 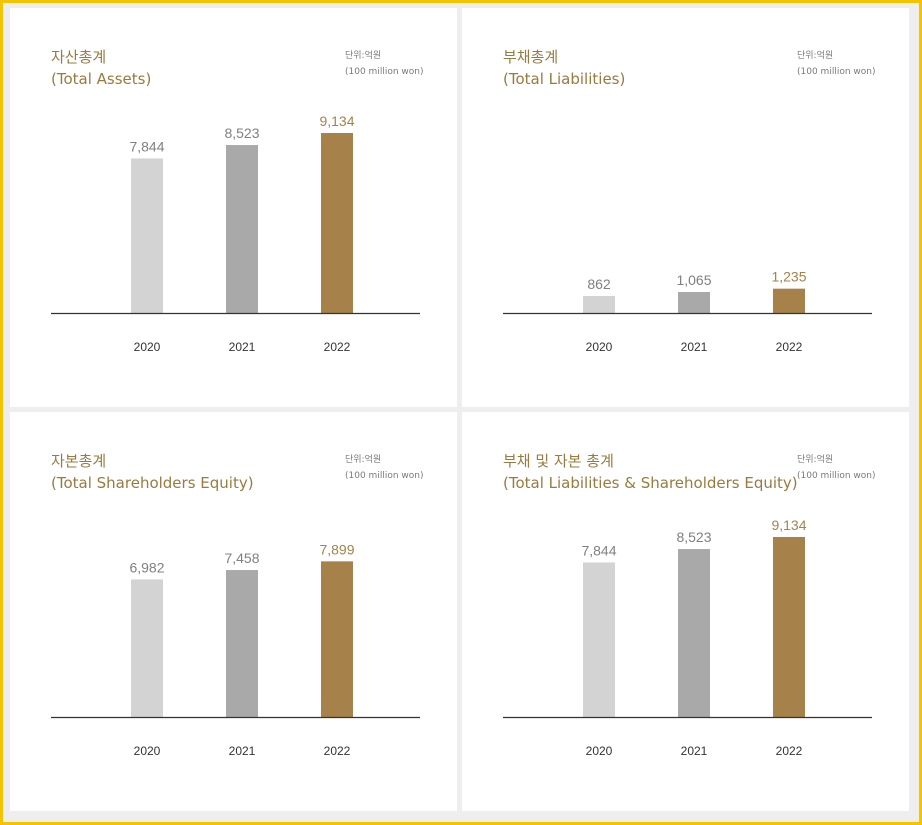 I want to click on chart-title-en: (Total Liabilities), so click(x=564, y=79).